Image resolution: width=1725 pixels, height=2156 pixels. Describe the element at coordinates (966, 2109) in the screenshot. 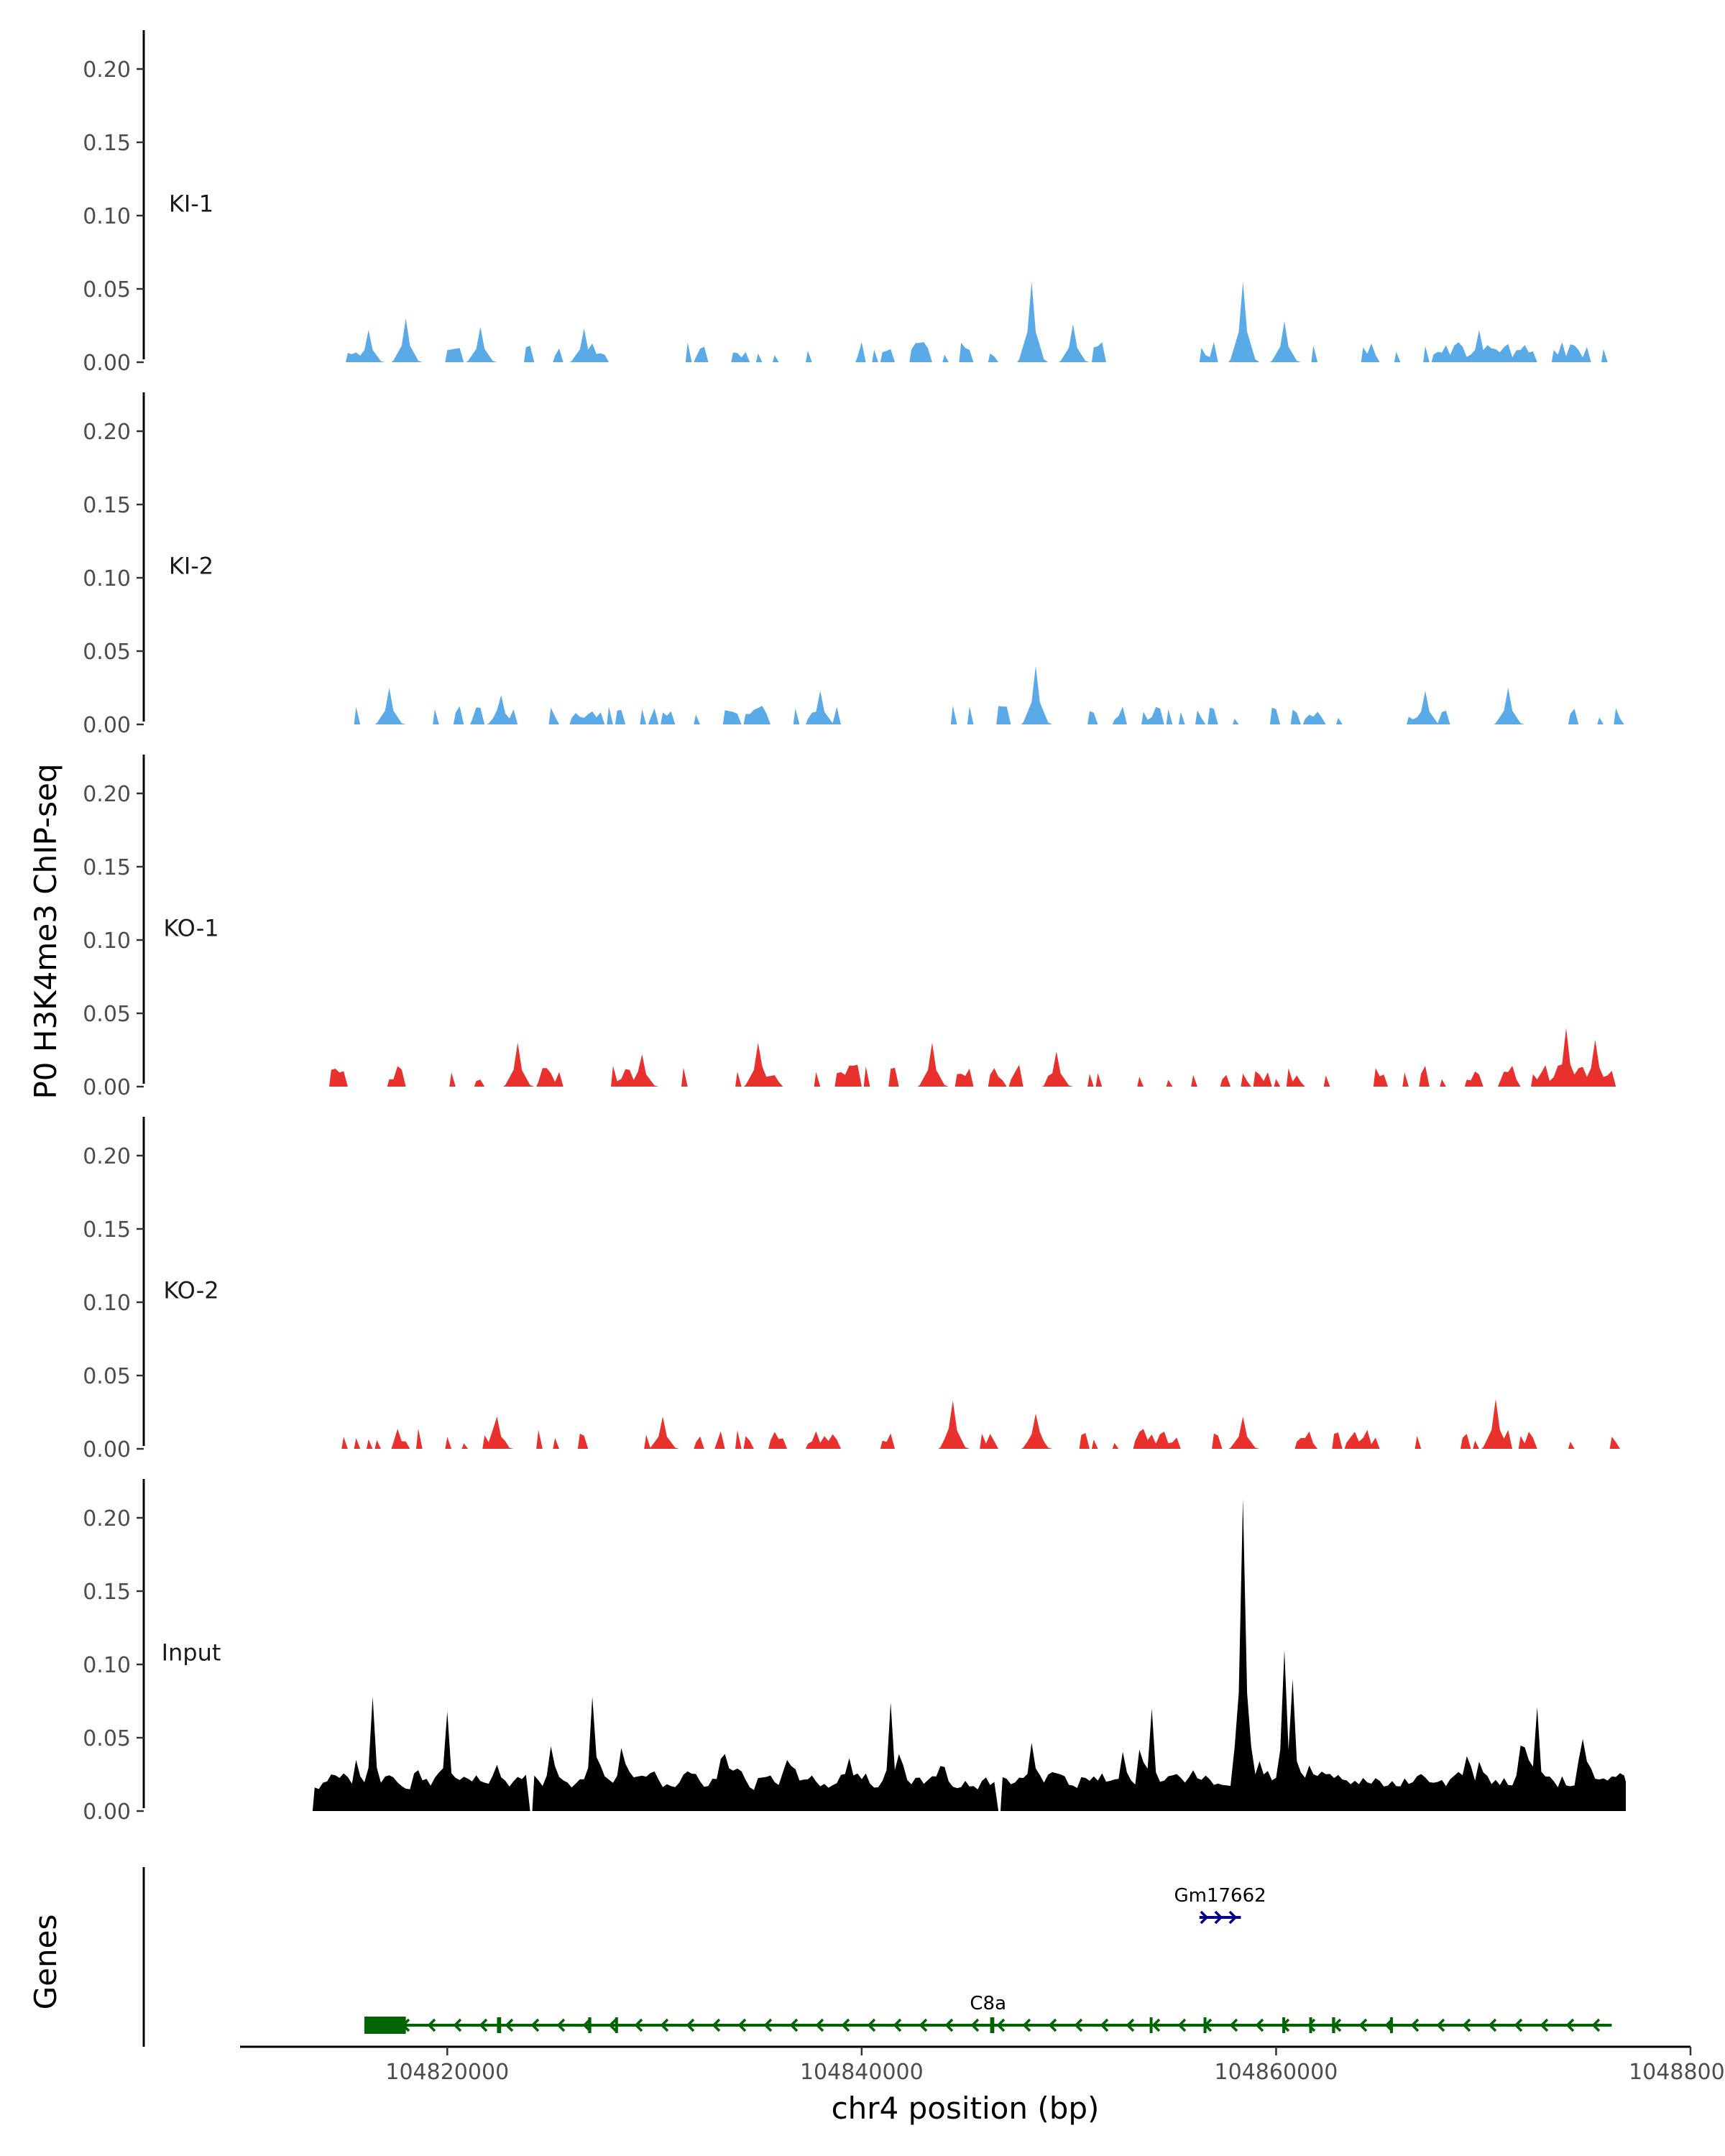

I see `x-axis-title: chr4 position (bp)` at that location.